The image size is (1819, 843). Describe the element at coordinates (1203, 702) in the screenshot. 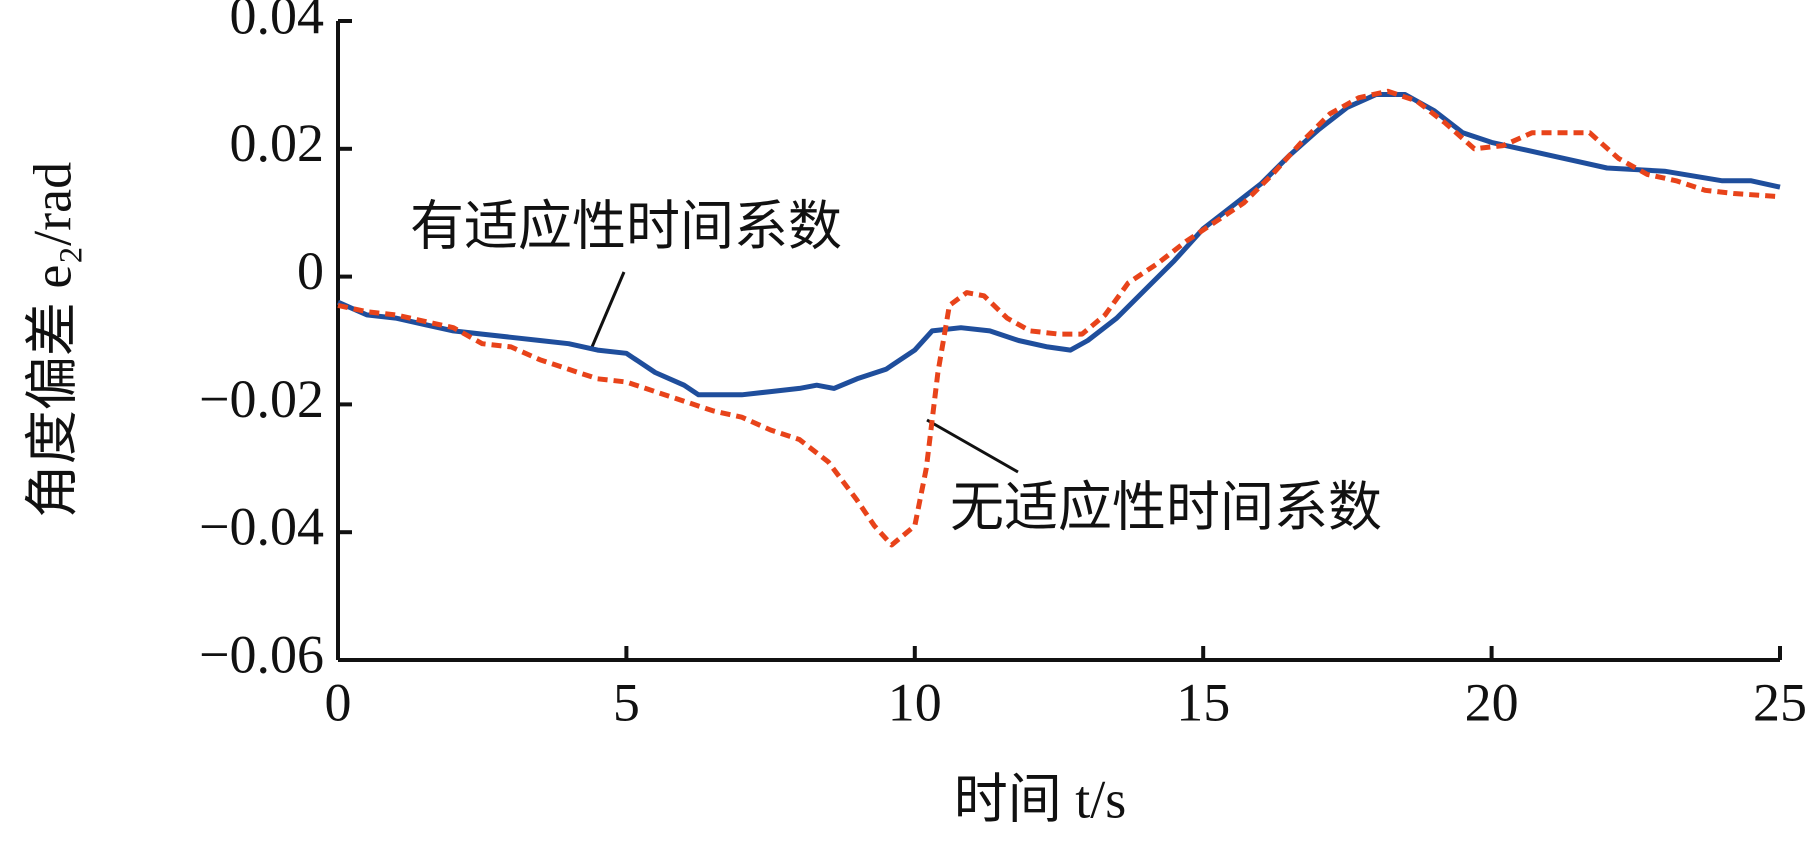

I see `x-tick-label: 15` at that location.